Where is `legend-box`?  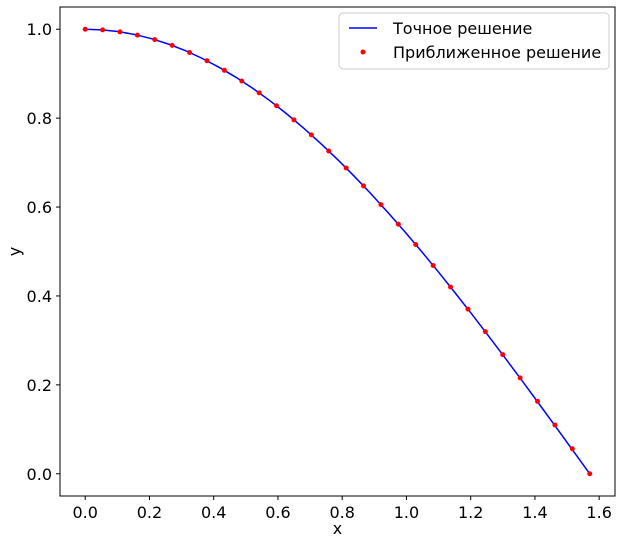
legend-box is located at coordinates (474, 41).